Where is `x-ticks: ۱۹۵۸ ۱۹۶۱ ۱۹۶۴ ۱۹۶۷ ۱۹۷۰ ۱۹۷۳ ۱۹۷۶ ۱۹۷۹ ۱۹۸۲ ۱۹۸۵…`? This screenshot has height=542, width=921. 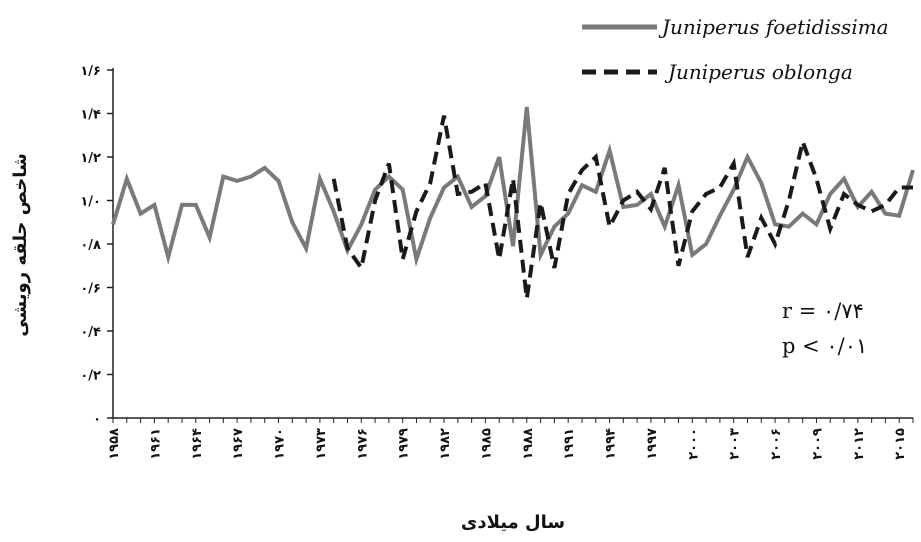 x-ticks: ۱۹۵۸ ۱۹۶۱ ۱۹۶۴ ۱۹۶۷ ۱۹۷۰ ۱۹۷۳ ۱۹۷۶ ۱۹۷۹ ۱۹۸۲ ۱۹۸۵… is located at coordinates (510, 439).